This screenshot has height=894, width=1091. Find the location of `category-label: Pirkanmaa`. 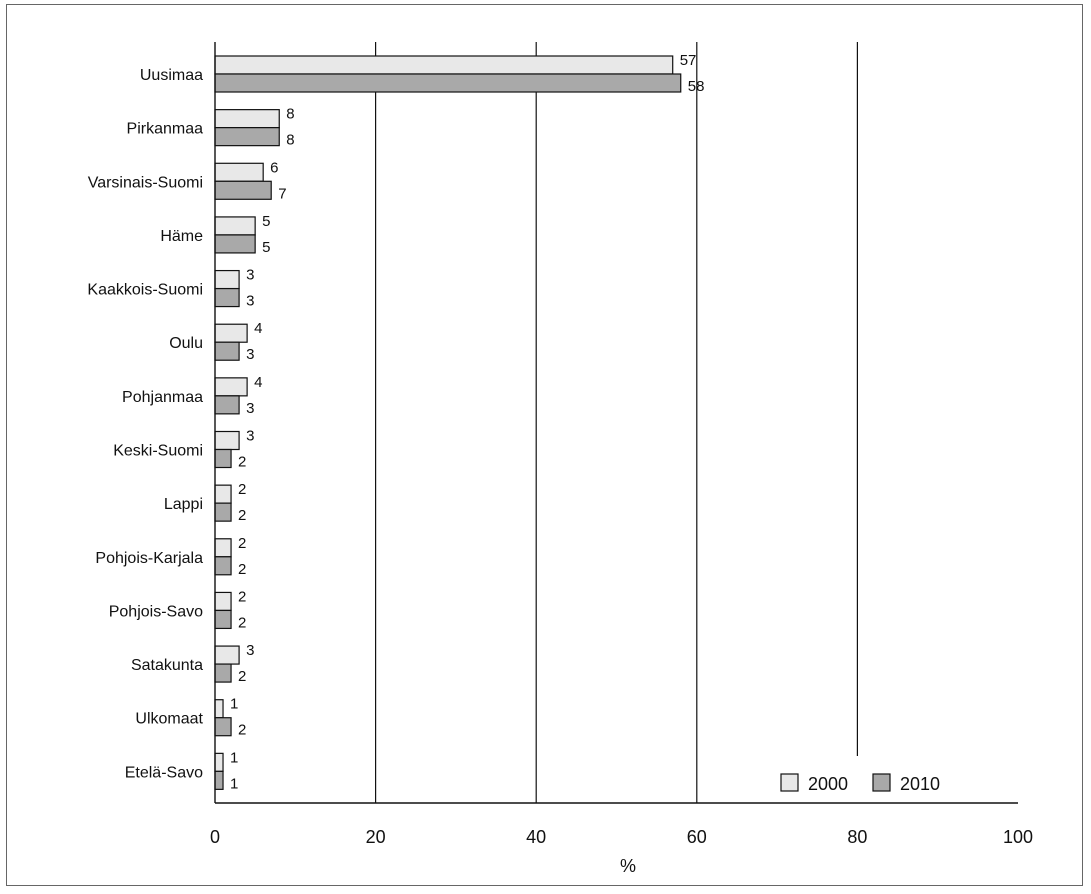

category-label: Pirkanmaa is located at coordinates (165, 129).